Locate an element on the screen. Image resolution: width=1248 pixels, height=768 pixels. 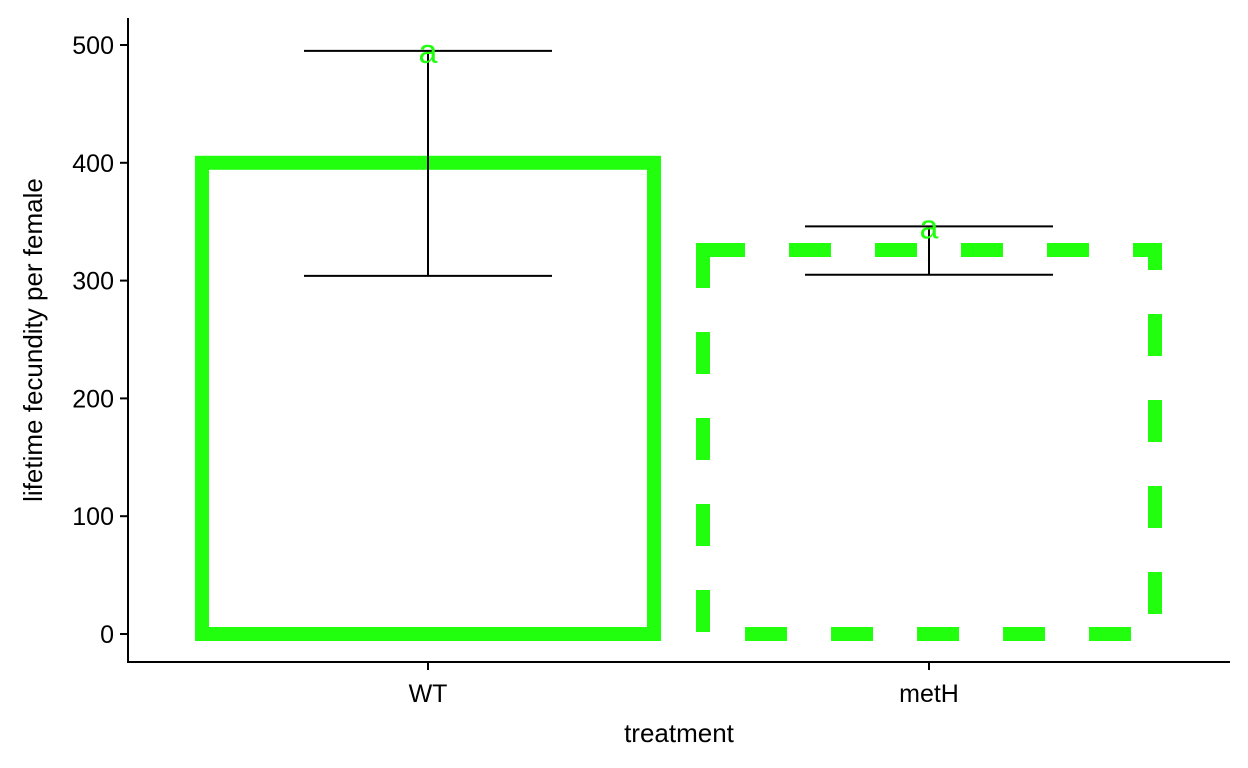
y-tick-label-100: 100 is located at coordinates (93, 517).